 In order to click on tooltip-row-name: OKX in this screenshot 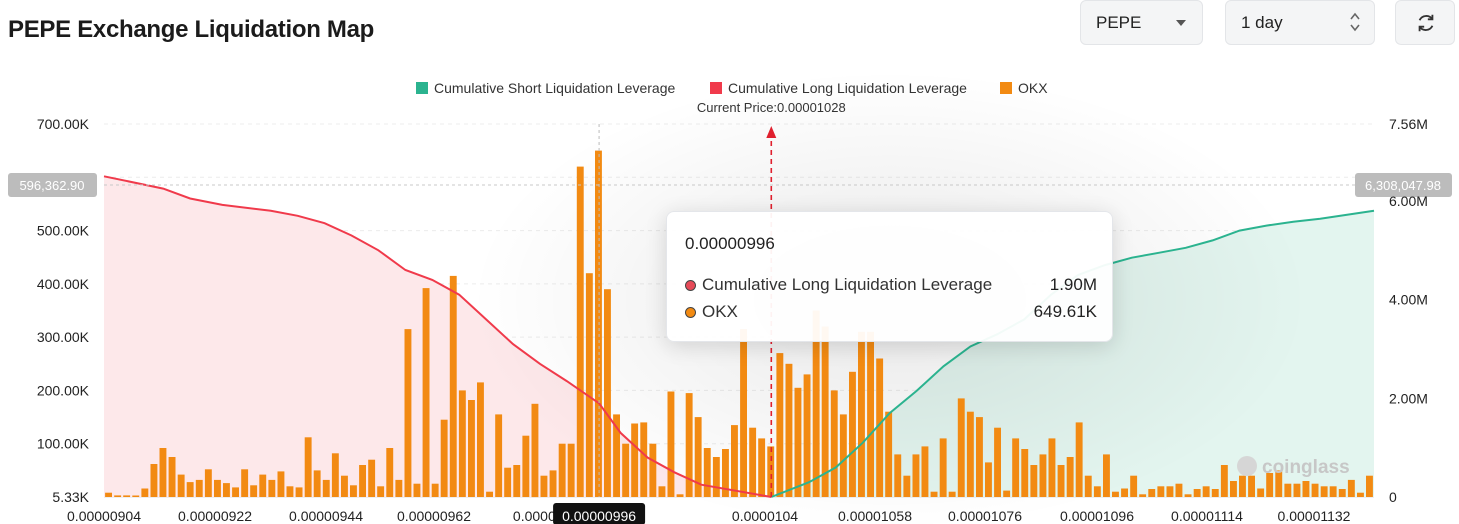, I will do `click(720, 311)`.